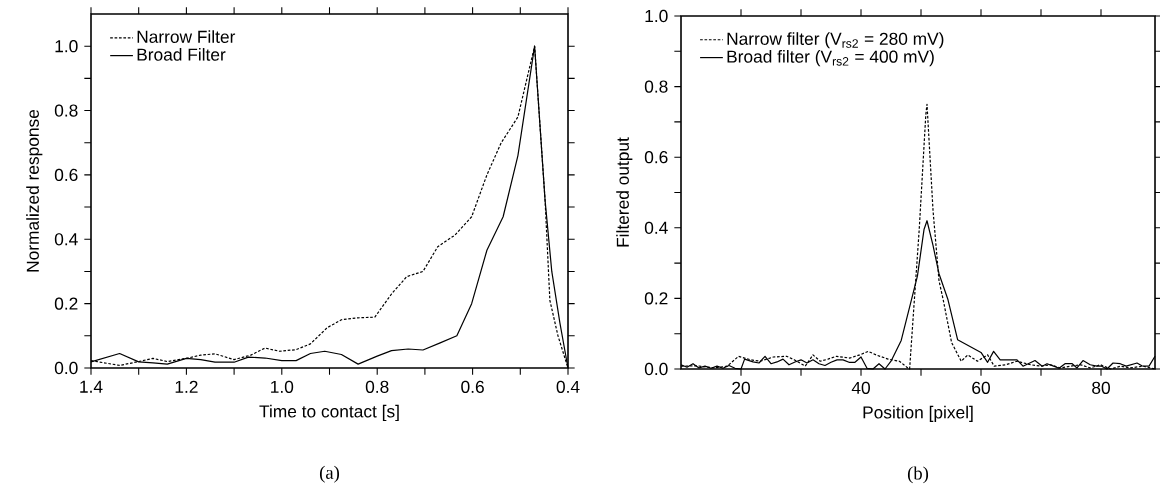 This screenshot has height=497, width=1160. I want to click on text: (a), so click(329, 474).